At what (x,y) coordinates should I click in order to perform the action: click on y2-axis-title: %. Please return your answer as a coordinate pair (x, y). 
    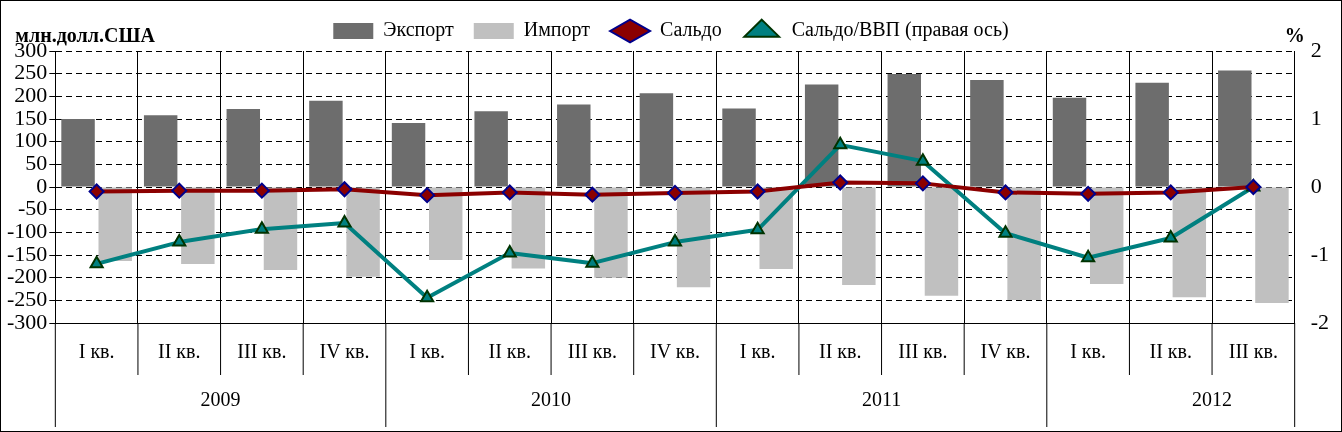
    Looking at the image, I should click on (1294, 35).